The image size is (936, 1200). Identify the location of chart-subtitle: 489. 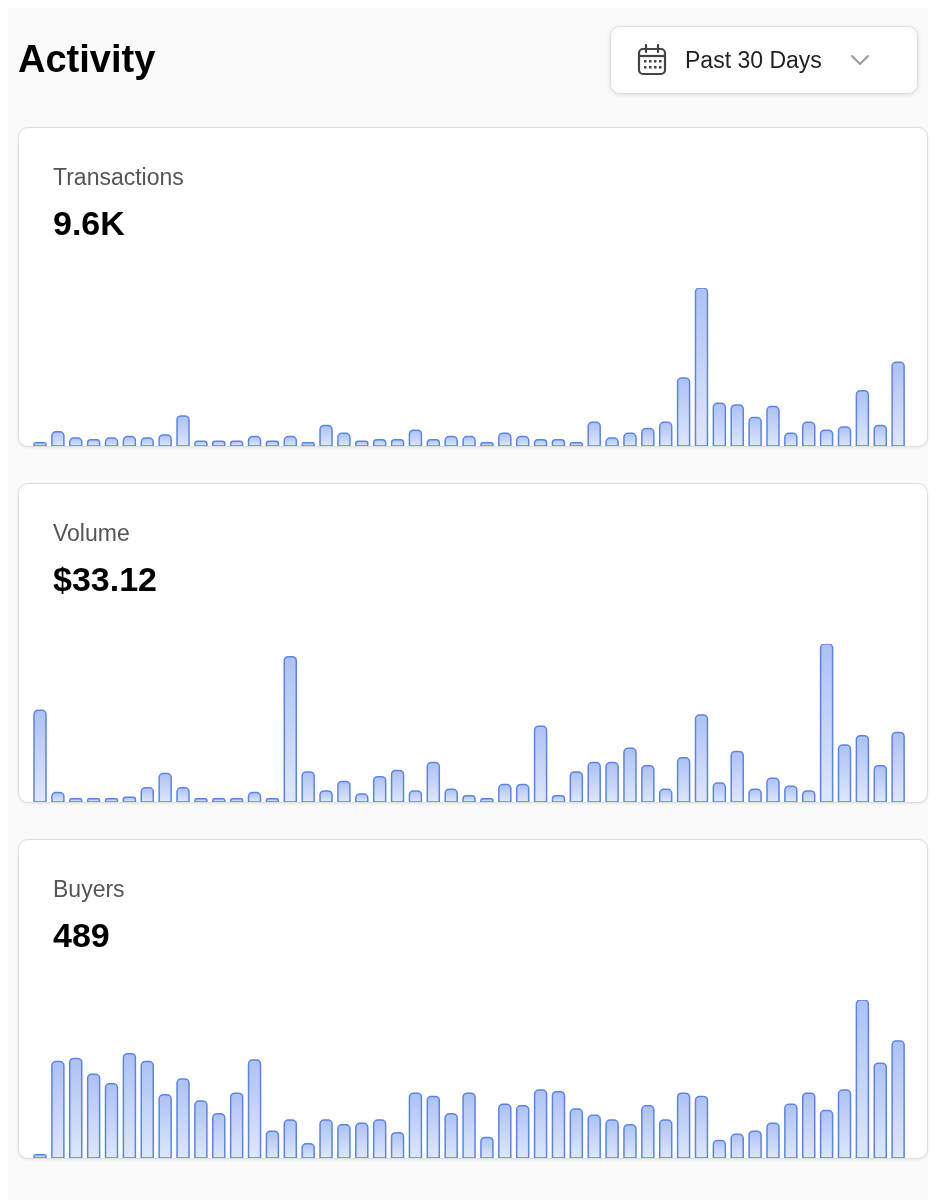
(81, 935).